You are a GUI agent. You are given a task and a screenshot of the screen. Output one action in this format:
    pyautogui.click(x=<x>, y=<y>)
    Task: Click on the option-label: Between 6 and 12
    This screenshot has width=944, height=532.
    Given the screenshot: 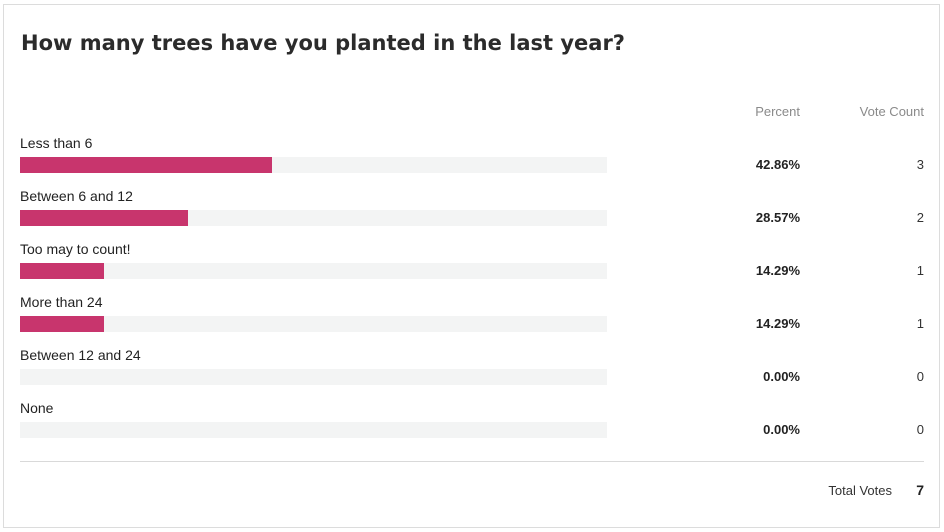 What is the action you would take?
    pyautogui.click(x=76, y=196)
    